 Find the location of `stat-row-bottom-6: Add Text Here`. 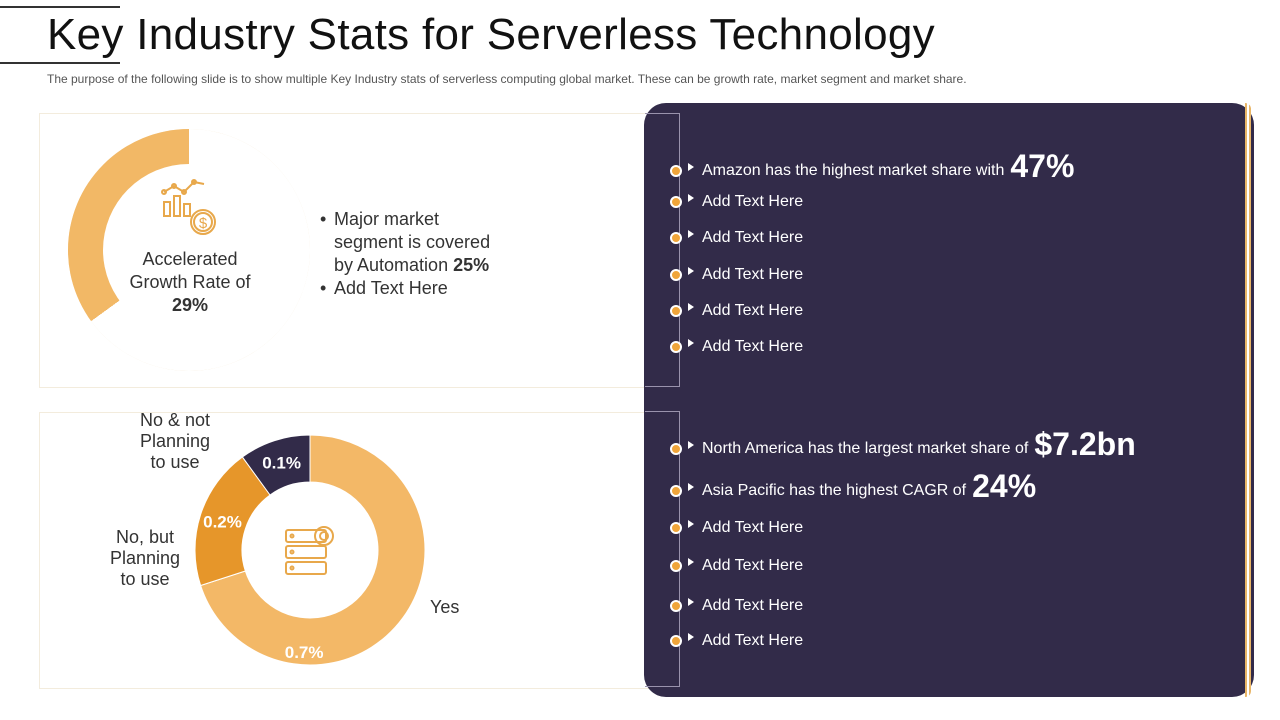

stat-row-bottom-6: Add Text Here is located at coordinates (736, 641).